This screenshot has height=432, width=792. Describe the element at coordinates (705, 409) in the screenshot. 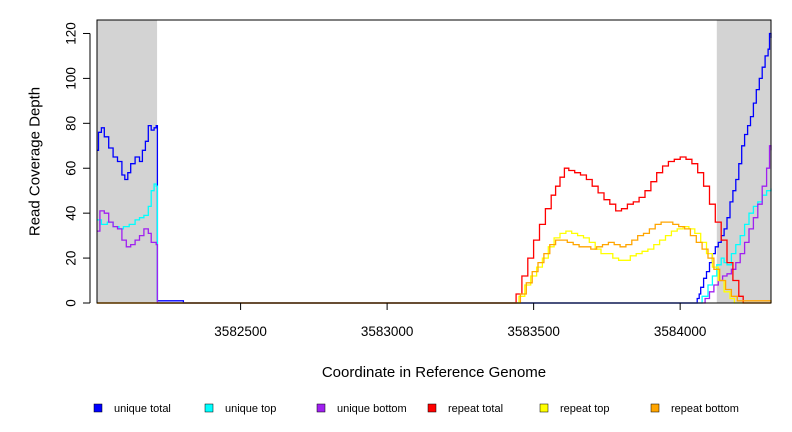

I see `legend-label: repeat bottom` at that location.